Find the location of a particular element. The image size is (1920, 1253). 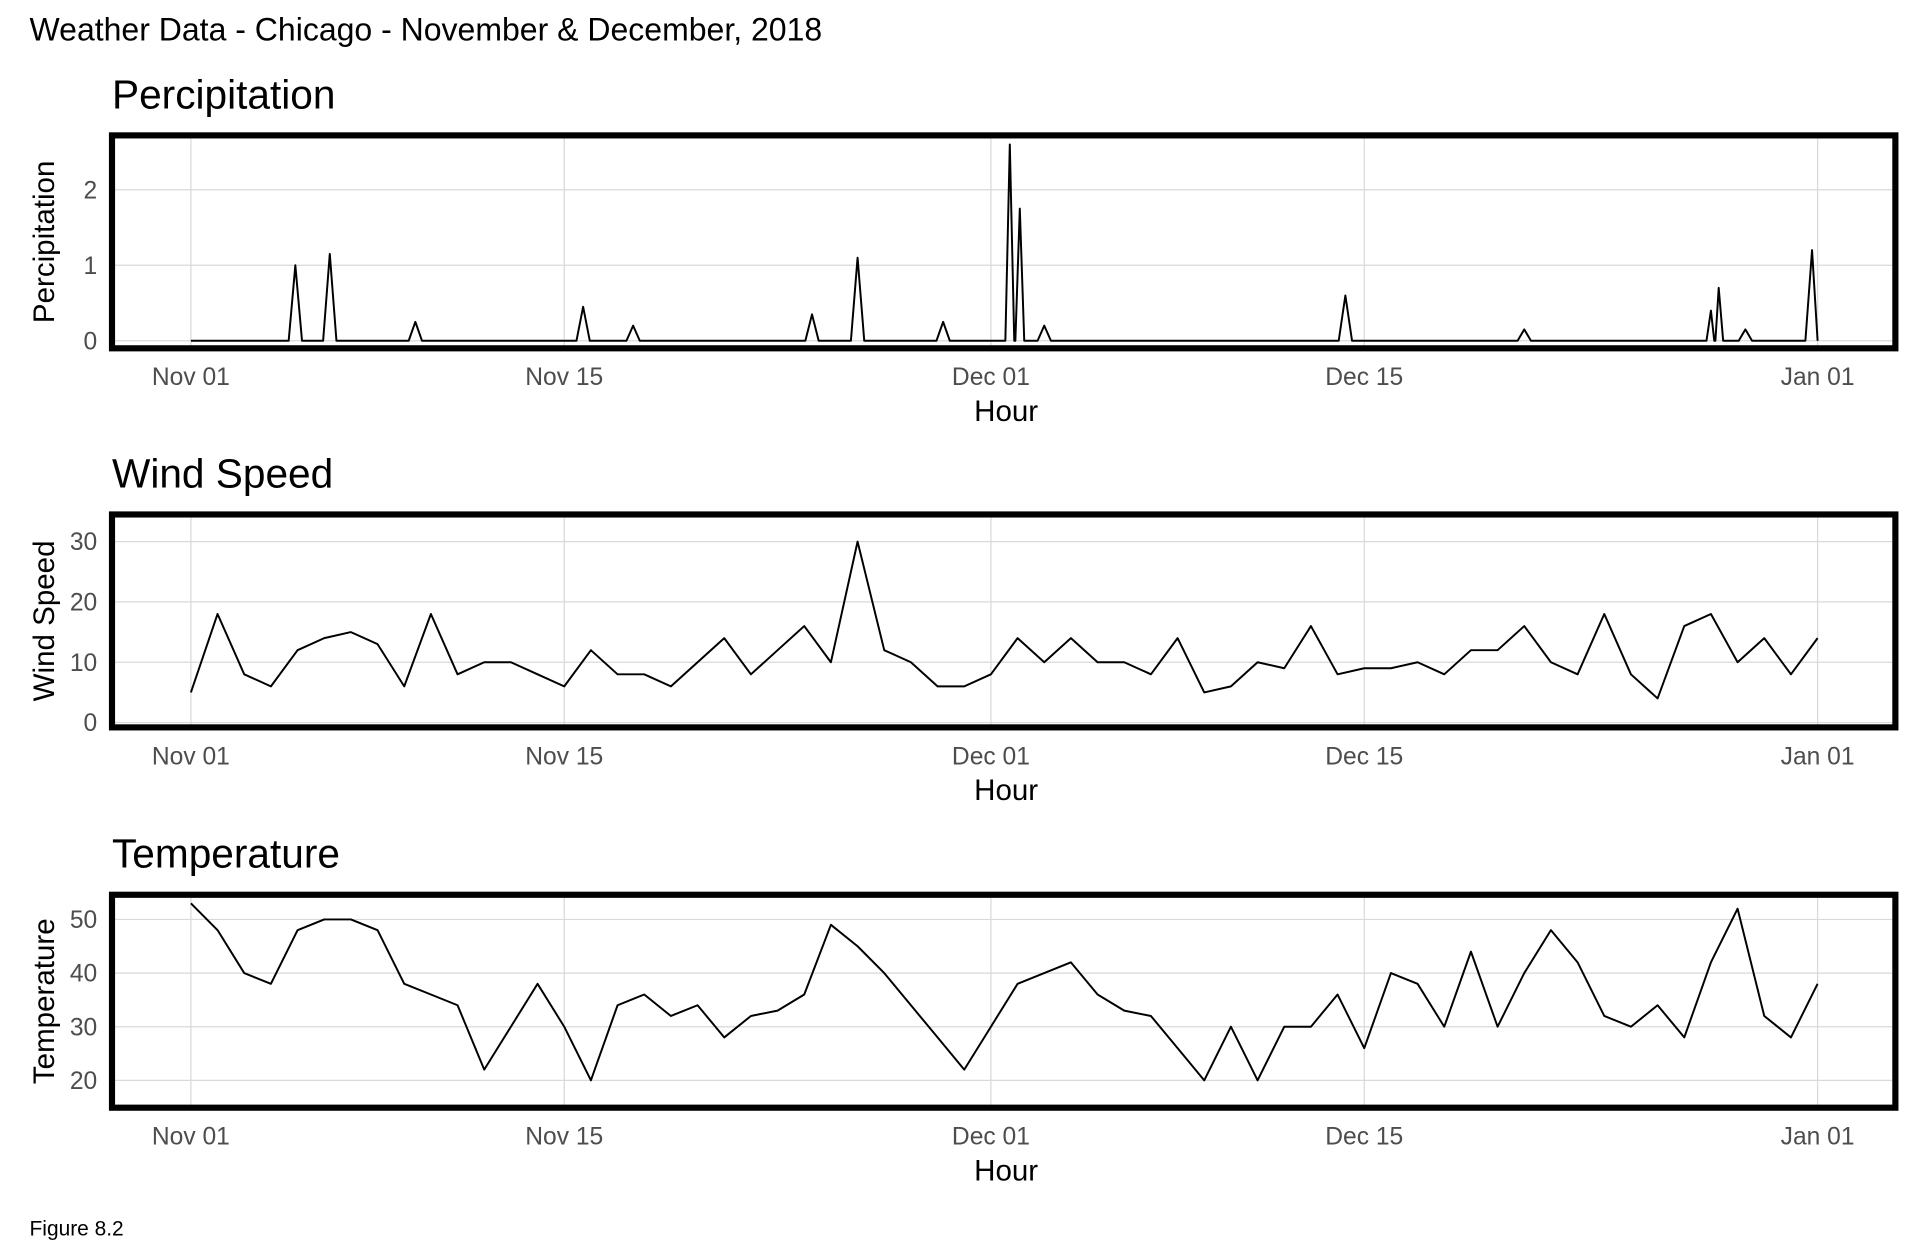

panel-title: Percipitation is located at coordinates (223, 94).